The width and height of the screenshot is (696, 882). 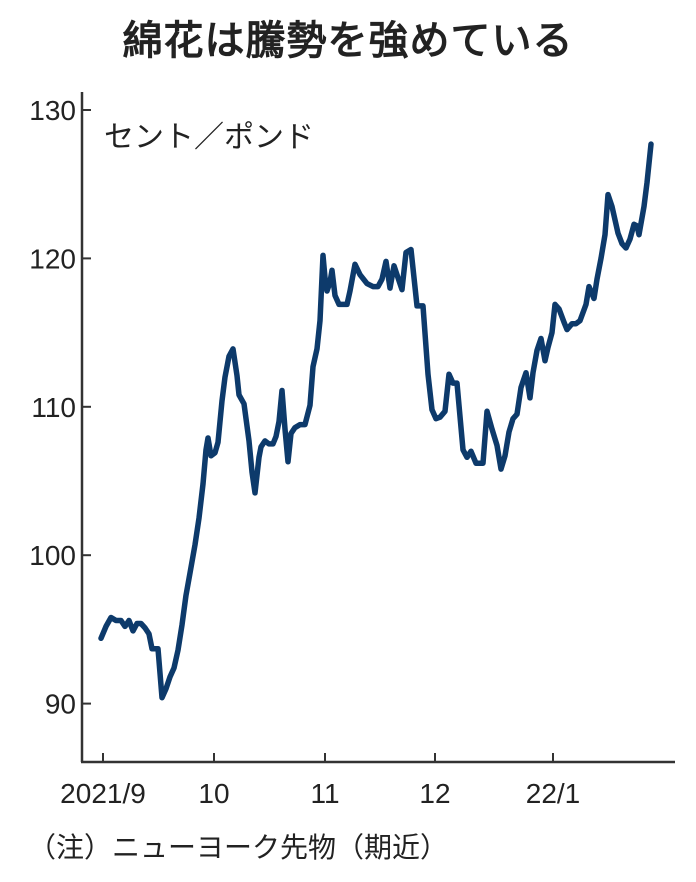 I want to click on unit-label: セント／ポンド, so click(x=209, y=137).